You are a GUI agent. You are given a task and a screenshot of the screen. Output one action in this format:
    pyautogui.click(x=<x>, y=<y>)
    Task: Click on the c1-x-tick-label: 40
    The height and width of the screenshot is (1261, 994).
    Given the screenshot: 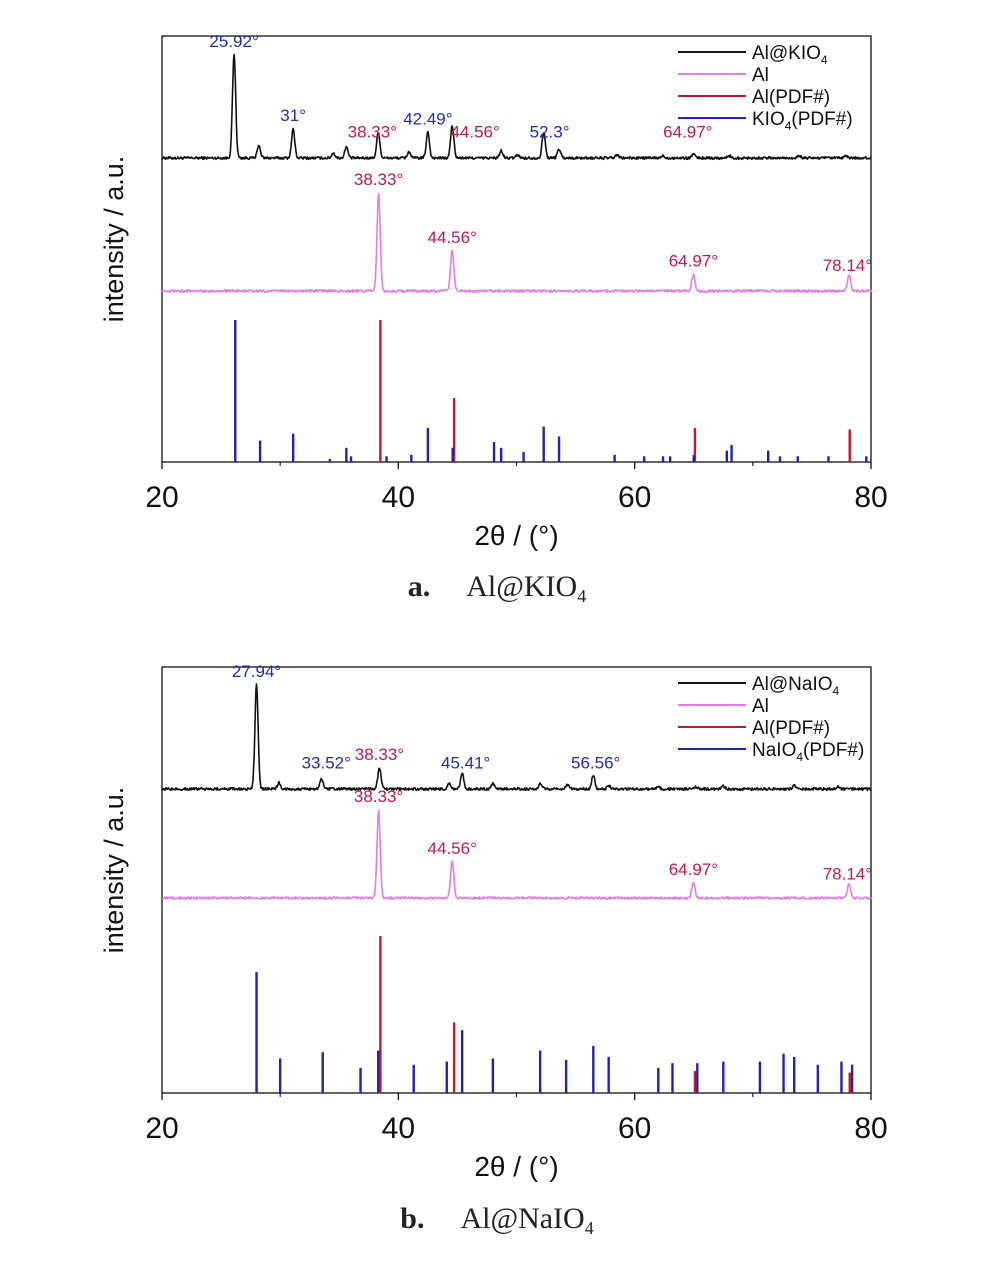 What is the action you would take?
    pyautogui.click(x=398, y=497)
    